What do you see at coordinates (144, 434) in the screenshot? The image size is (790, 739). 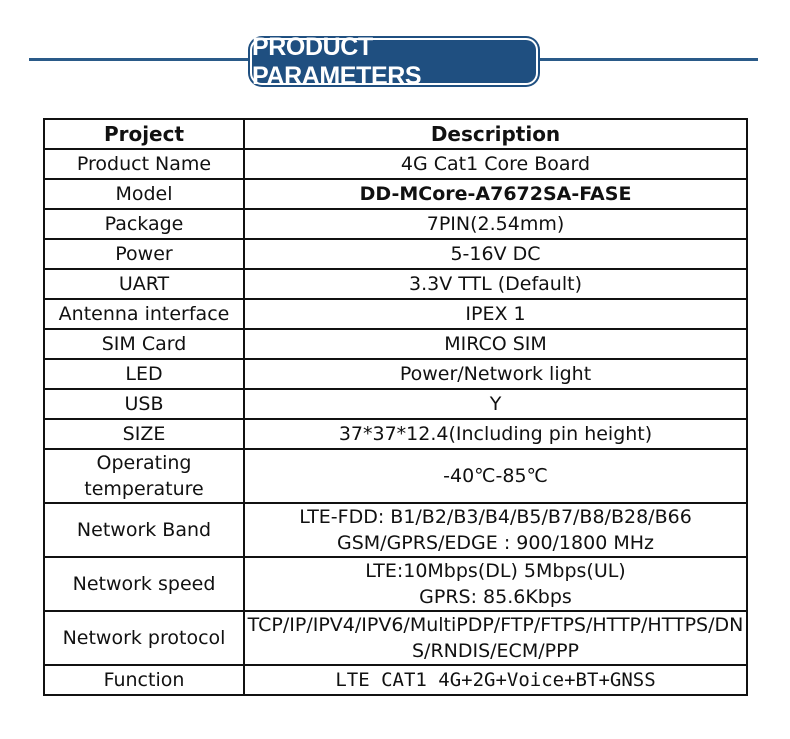 I see `row-label: SIZE` at bounding box center [144, 434].